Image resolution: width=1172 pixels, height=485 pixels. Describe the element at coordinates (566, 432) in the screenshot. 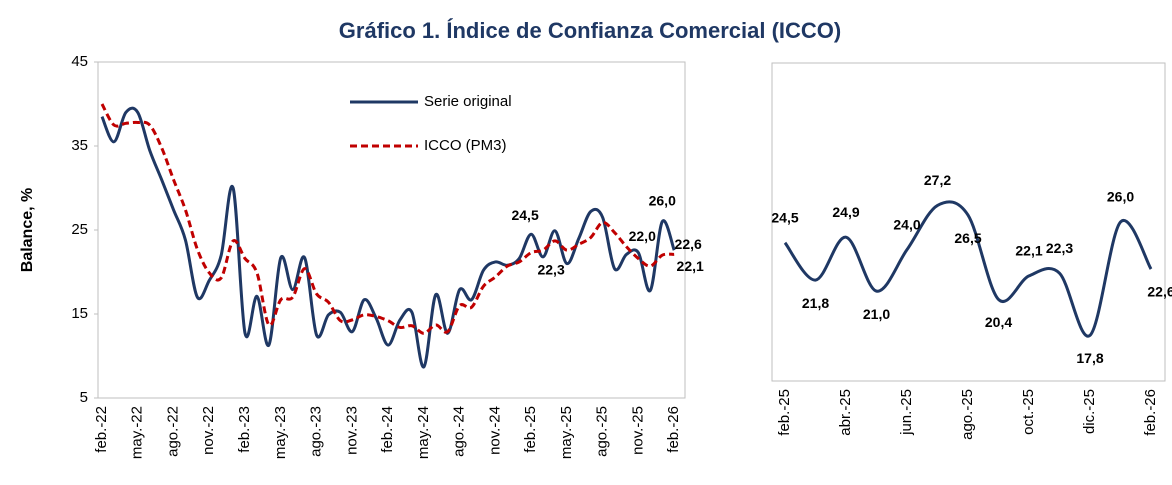

I see `x-tick-label: may.-25` at that location.